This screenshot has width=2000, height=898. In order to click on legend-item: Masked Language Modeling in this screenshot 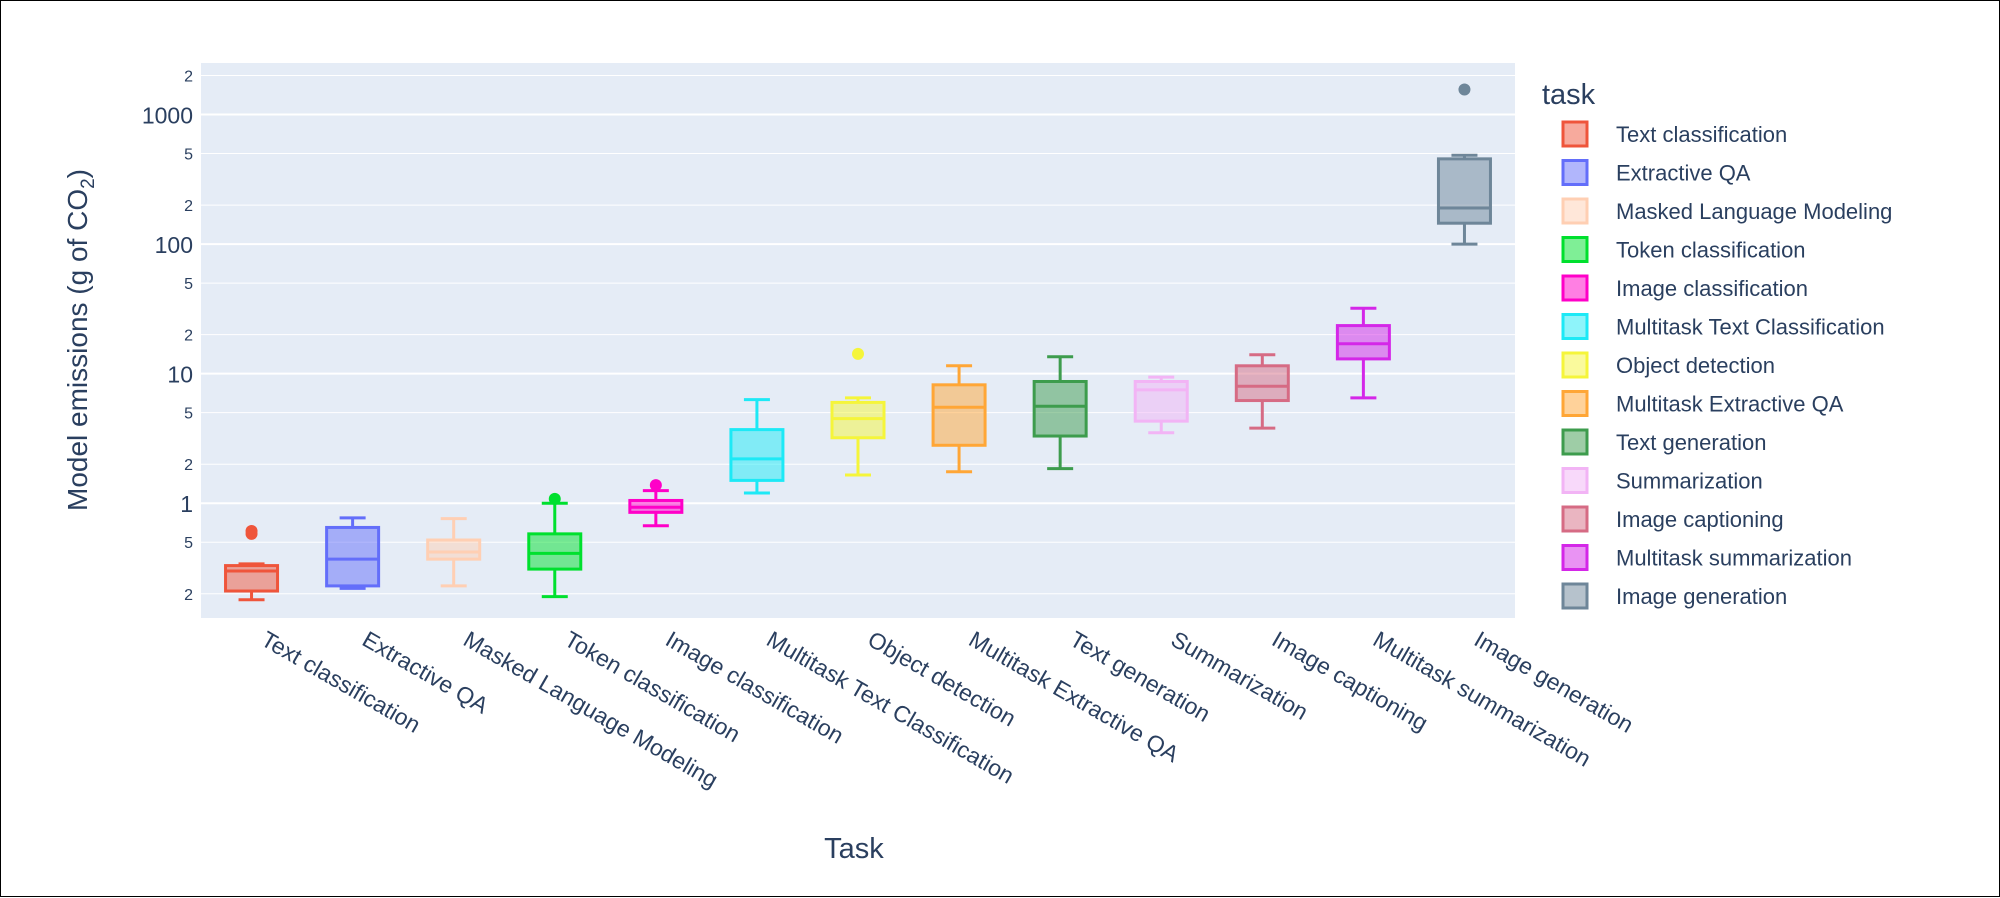, I will do `click(1726, 211)`.